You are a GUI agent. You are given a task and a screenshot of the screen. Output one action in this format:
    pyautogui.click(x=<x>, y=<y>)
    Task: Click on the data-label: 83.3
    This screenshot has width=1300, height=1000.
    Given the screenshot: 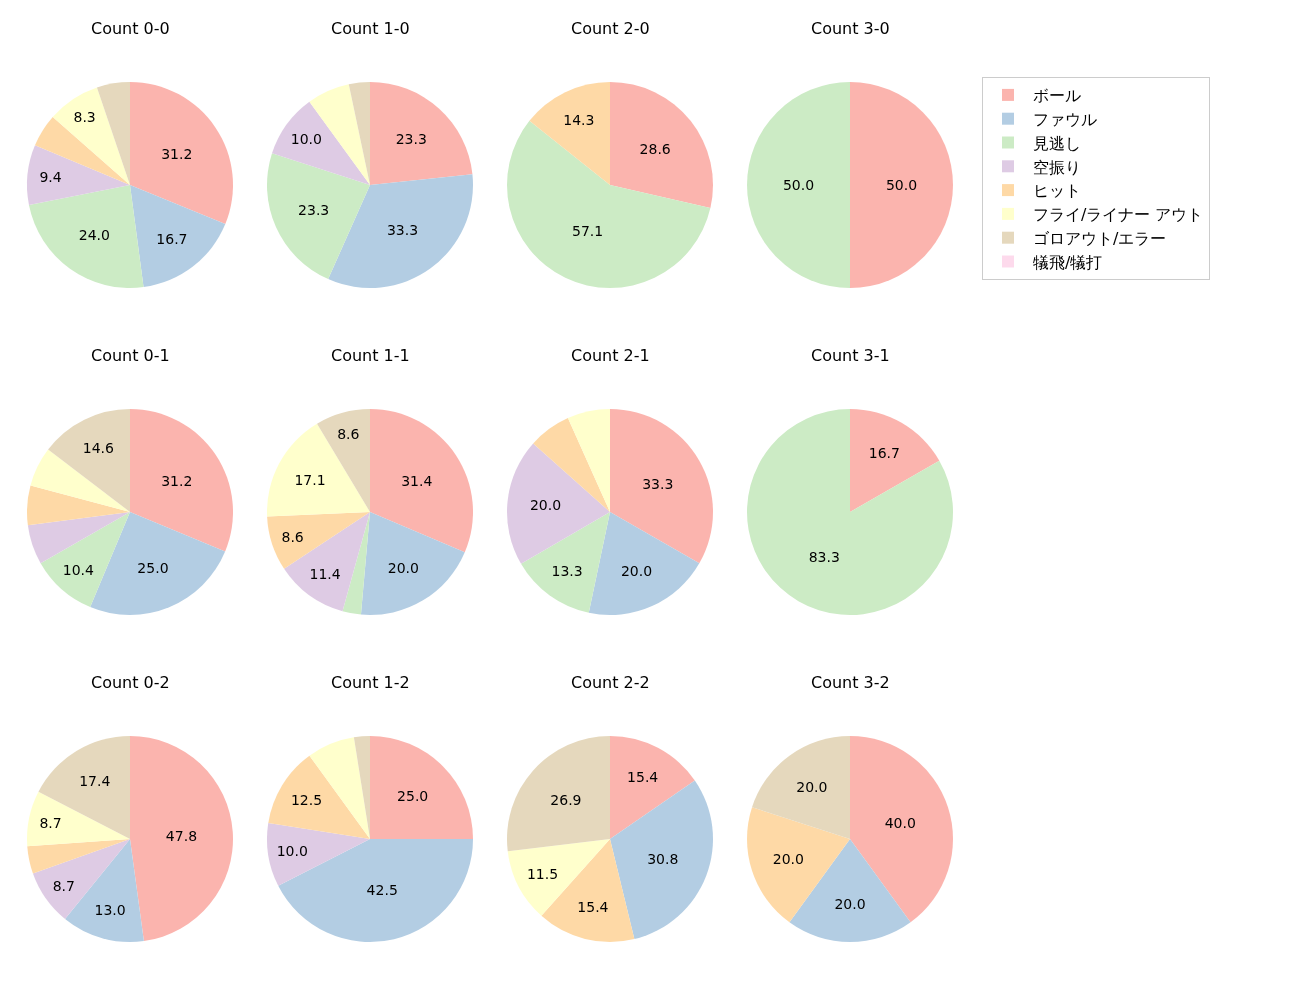 What is the action you would take?
    pyautogui.click(x=824, y=556)
    